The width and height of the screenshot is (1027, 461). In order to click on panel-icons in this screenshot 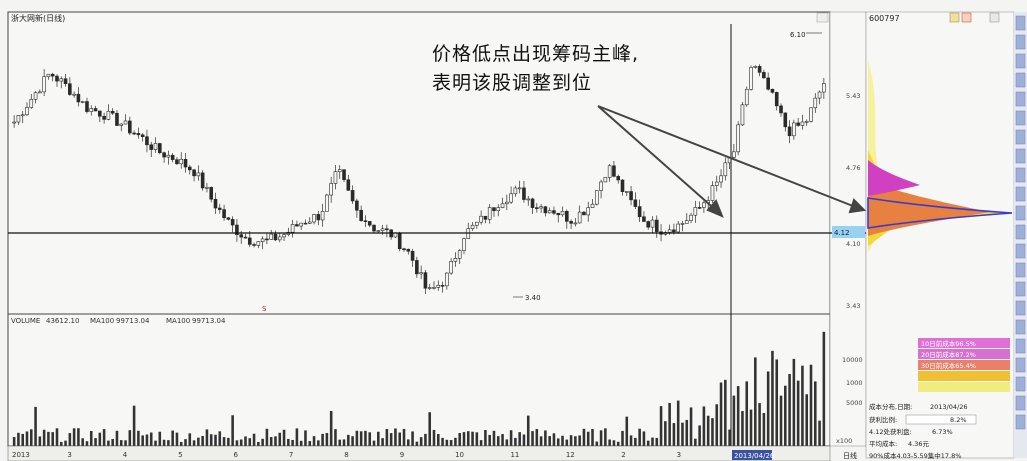, I will do `click(974, 17)`.